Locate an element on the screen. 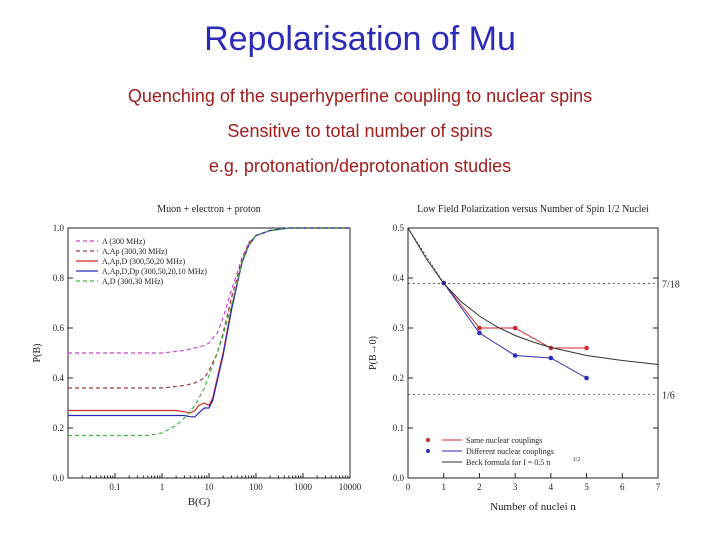 Image resolution: width=720 pixels, height=540 pixels. legend-label-superscript: 1/2 is located at coordinates (577, 460).